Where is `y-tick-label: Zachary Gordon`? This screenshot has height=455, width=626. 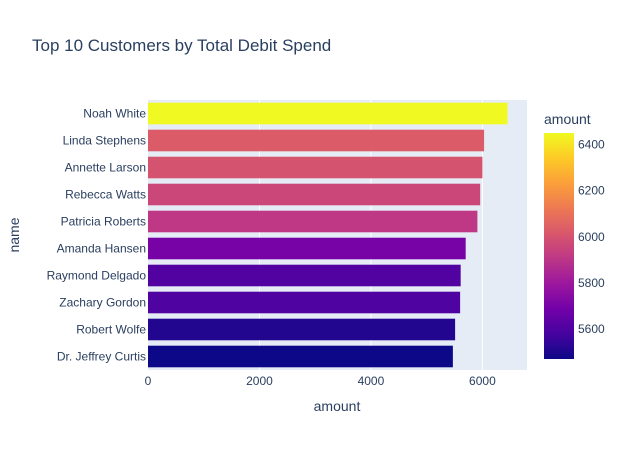 y-tick-label: Zachary Gordon is located at coordinates (102, 303).